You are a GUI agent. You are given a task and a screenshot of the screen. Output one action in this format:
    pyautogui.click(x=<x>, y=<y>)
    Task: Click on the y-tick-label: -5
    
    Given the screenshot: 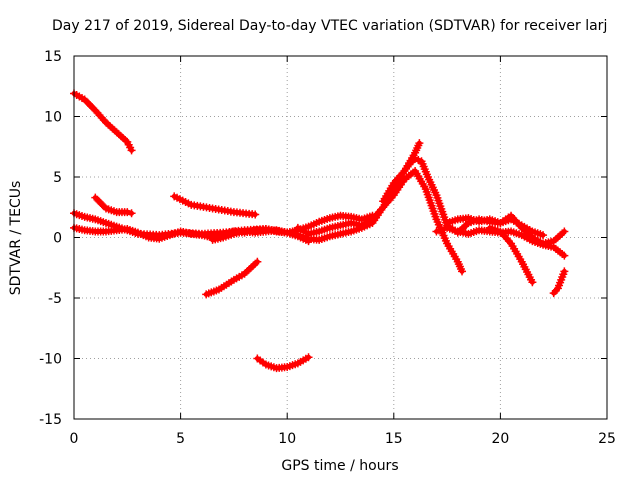 What is the action you would take?
    pyautogui.click(x=55, y=299)
    